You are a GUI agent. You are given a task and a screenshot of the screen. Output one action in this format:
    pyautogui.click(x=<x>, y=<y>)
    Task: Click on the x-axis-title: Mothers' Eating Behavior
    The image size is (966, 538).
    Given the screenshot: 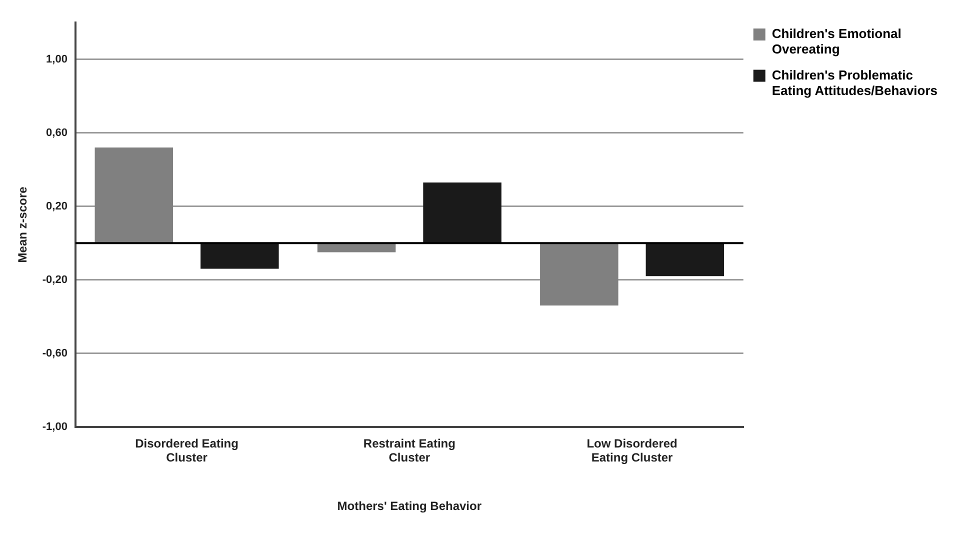 What is the action you would take?
    pyautogui.click(x=409, y=506)
    